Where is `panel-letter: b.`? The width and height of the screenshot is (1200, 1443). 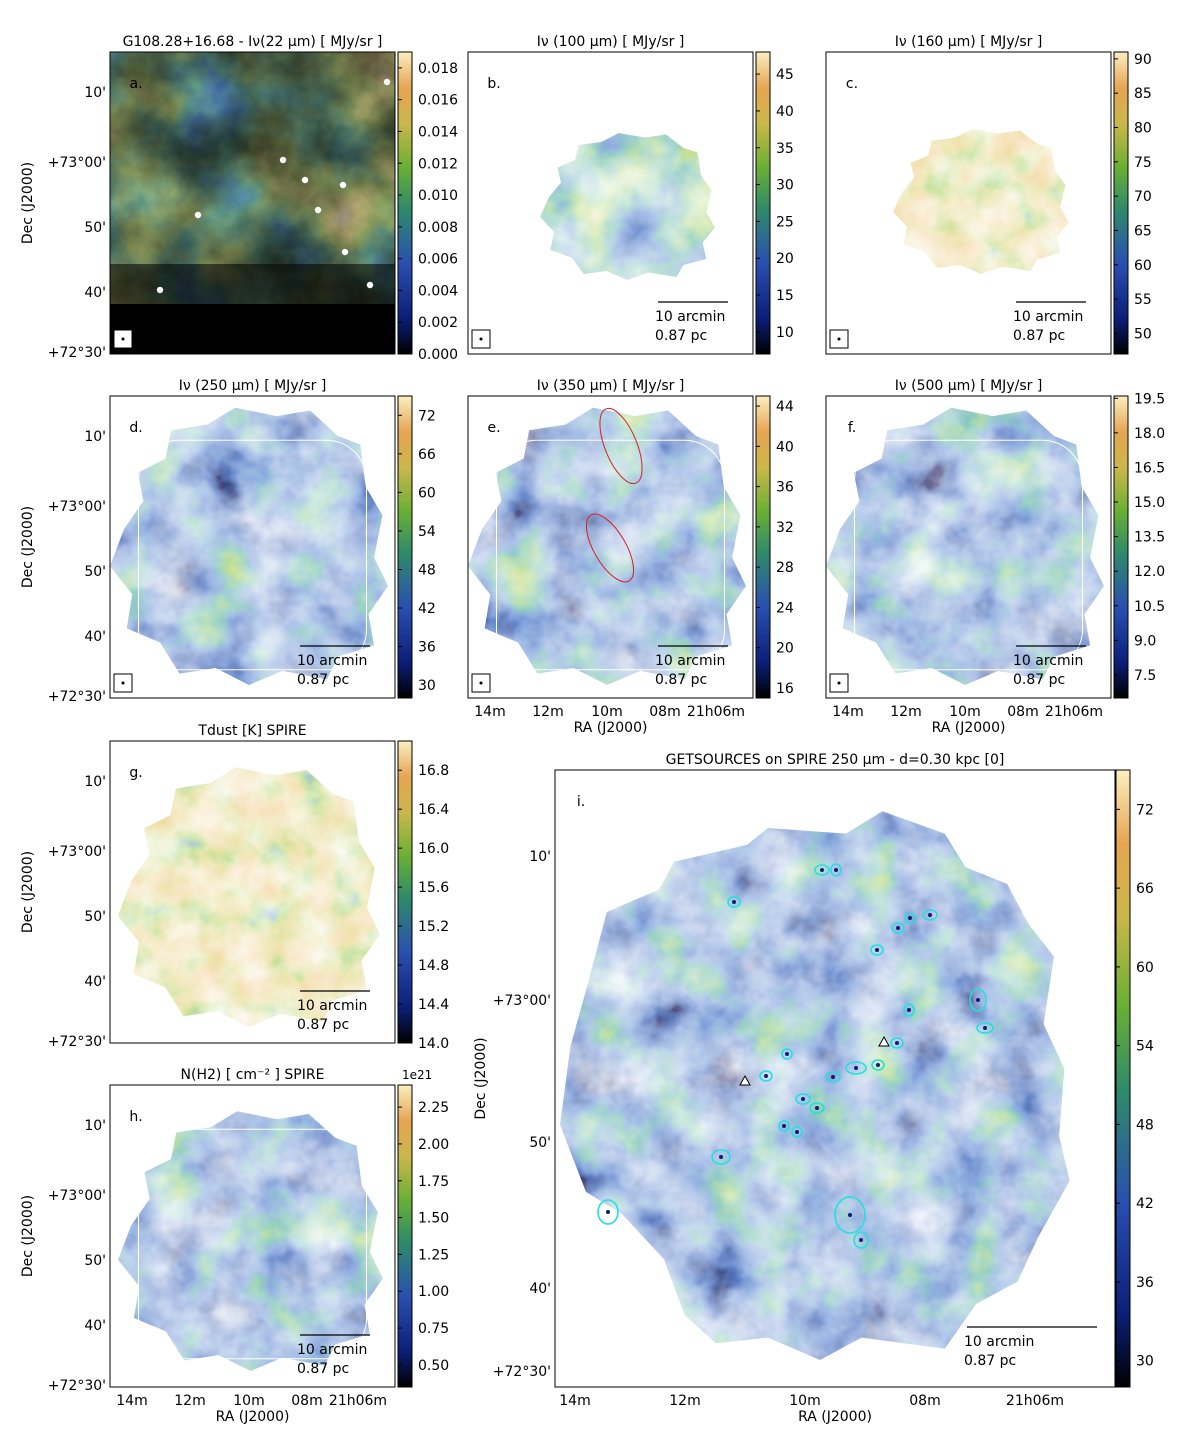 panel-letter: b. is located at coordinates (493, 84).